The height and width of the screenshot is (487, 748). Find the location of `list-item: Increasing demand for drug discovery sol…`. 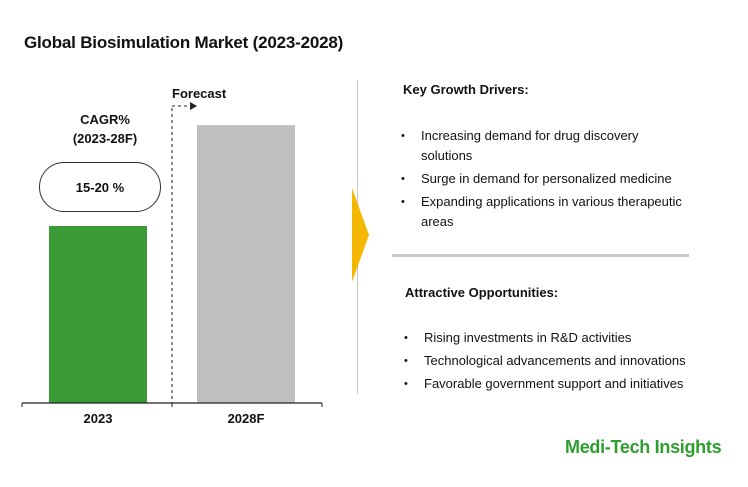

list-item: Increasing demand for drug discovery sol… is located at coordinates (546, 146).